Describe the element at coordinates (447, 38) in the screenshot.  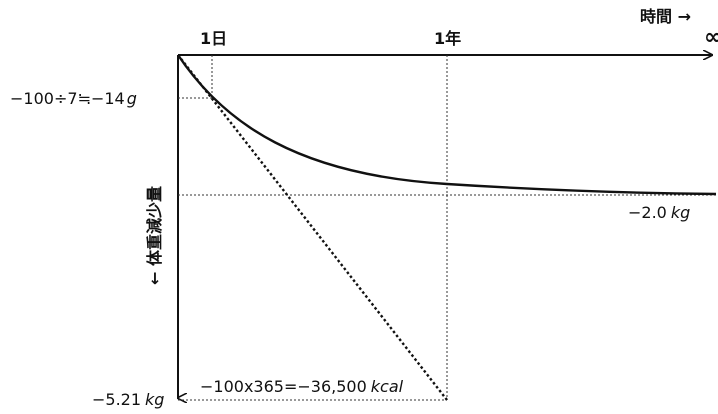
I see `one-year-label: 1年` at that location.